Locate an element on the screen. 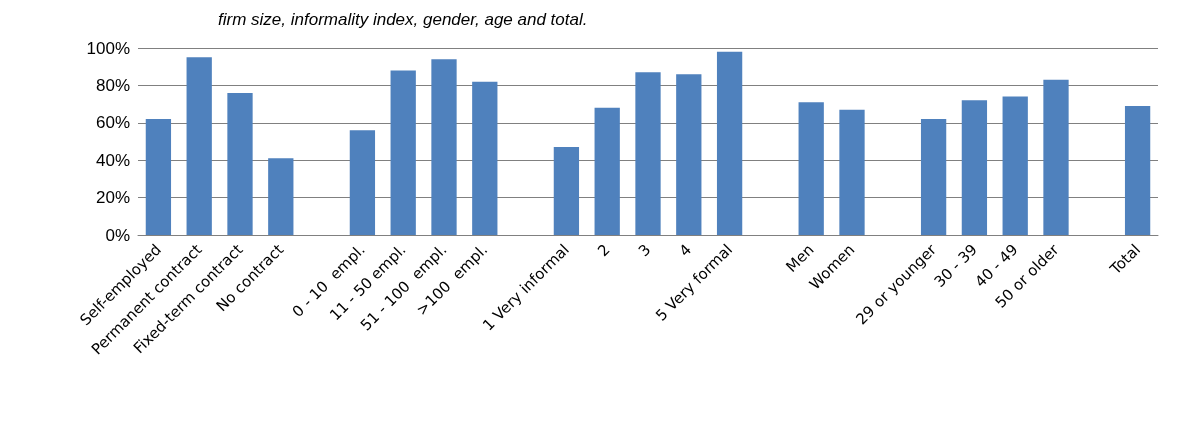 The height and width of the screenshot is (447, 1187). x-tick-label: 4 is located at coordinates (685, 250).